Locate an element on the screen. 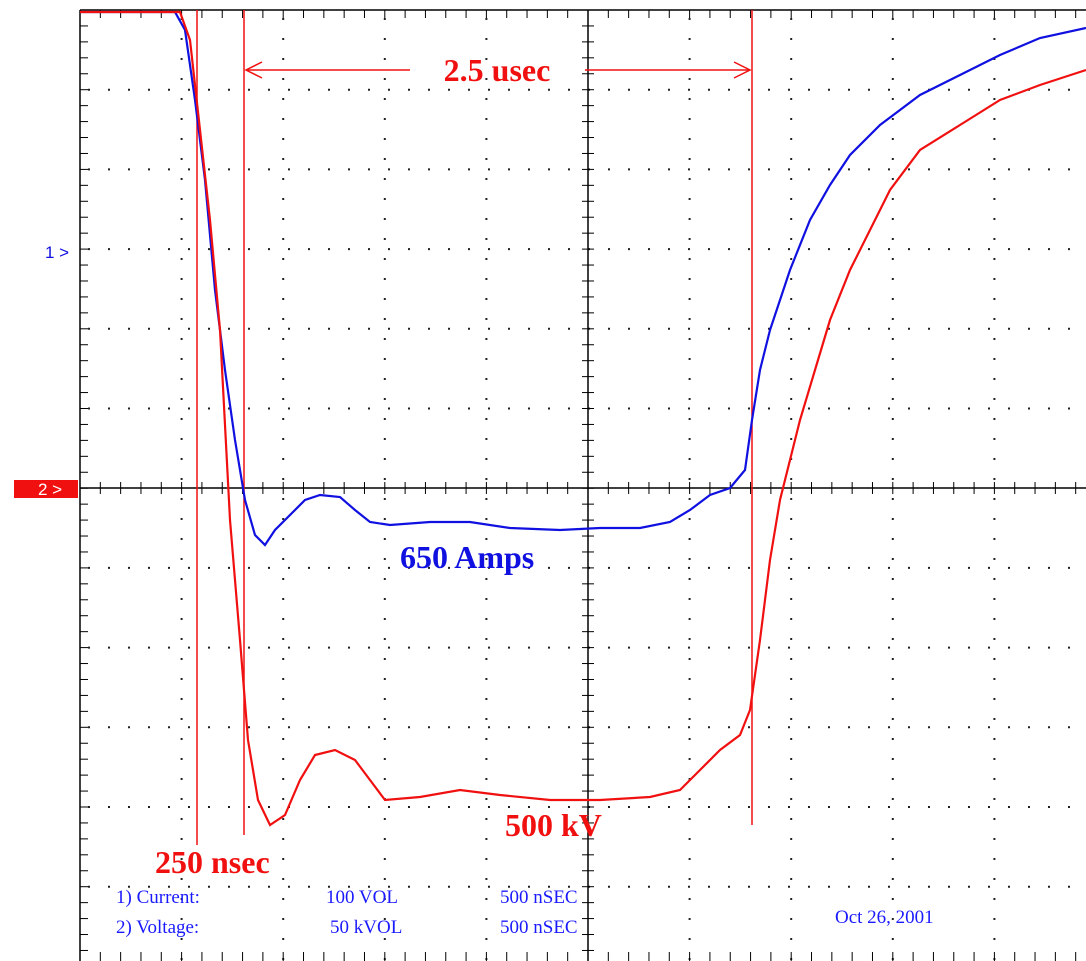  period-label: 2.5 usec is located at coordinates (497, 70).